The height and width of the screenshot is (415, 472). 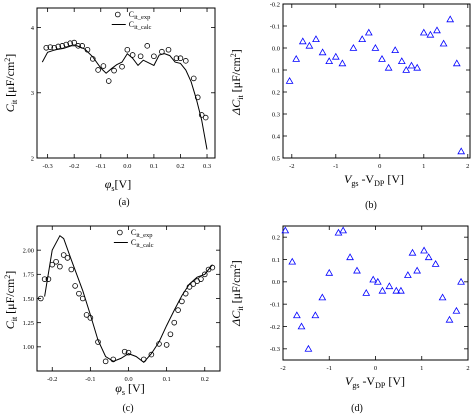 What do you see at coordinates (207, 166) in the screenshot?
I see `x-tick-label: 0.3` at bounding box center [207, 166].